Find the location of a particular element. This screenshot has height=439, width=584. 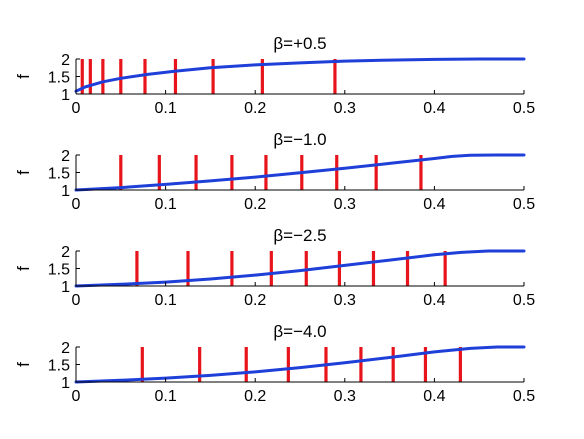

subplot-title: β=−1.0 is located at coordinates (299, 139).